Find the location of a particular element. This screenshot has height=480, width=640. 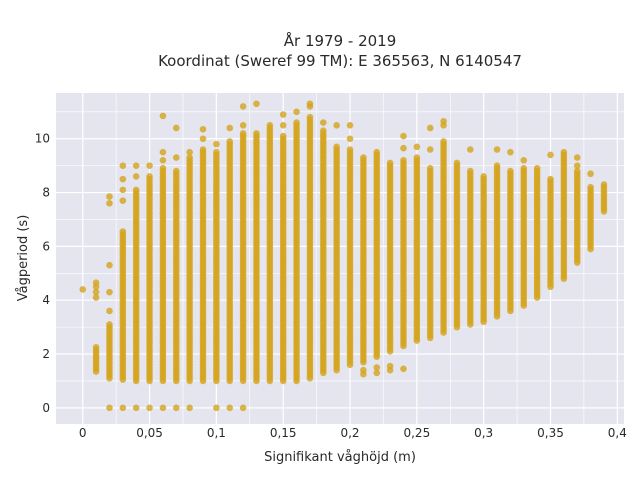

chart-title-line-1: År 1979 - 2019 is located at coordinates (340, 40).